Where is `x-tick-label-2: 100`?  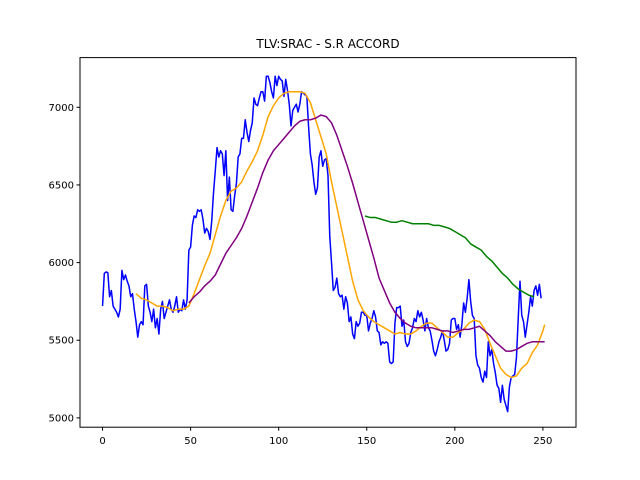 x-tick-label-2: 100 is located at coordinates (278, 441).